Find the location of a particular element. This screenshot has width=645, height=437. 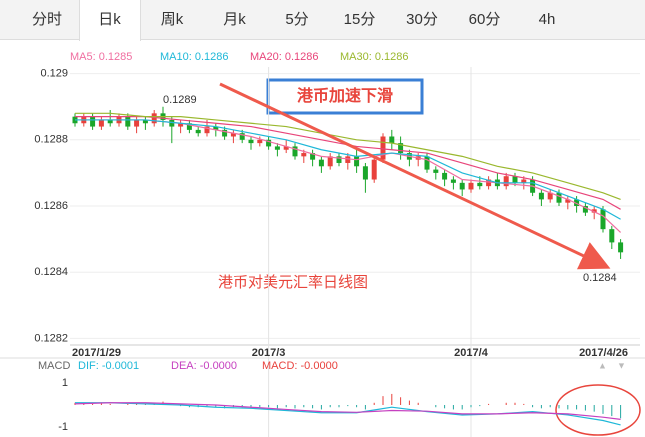

x-tick-label: 2017/4 is located at coordinates (471, 353).